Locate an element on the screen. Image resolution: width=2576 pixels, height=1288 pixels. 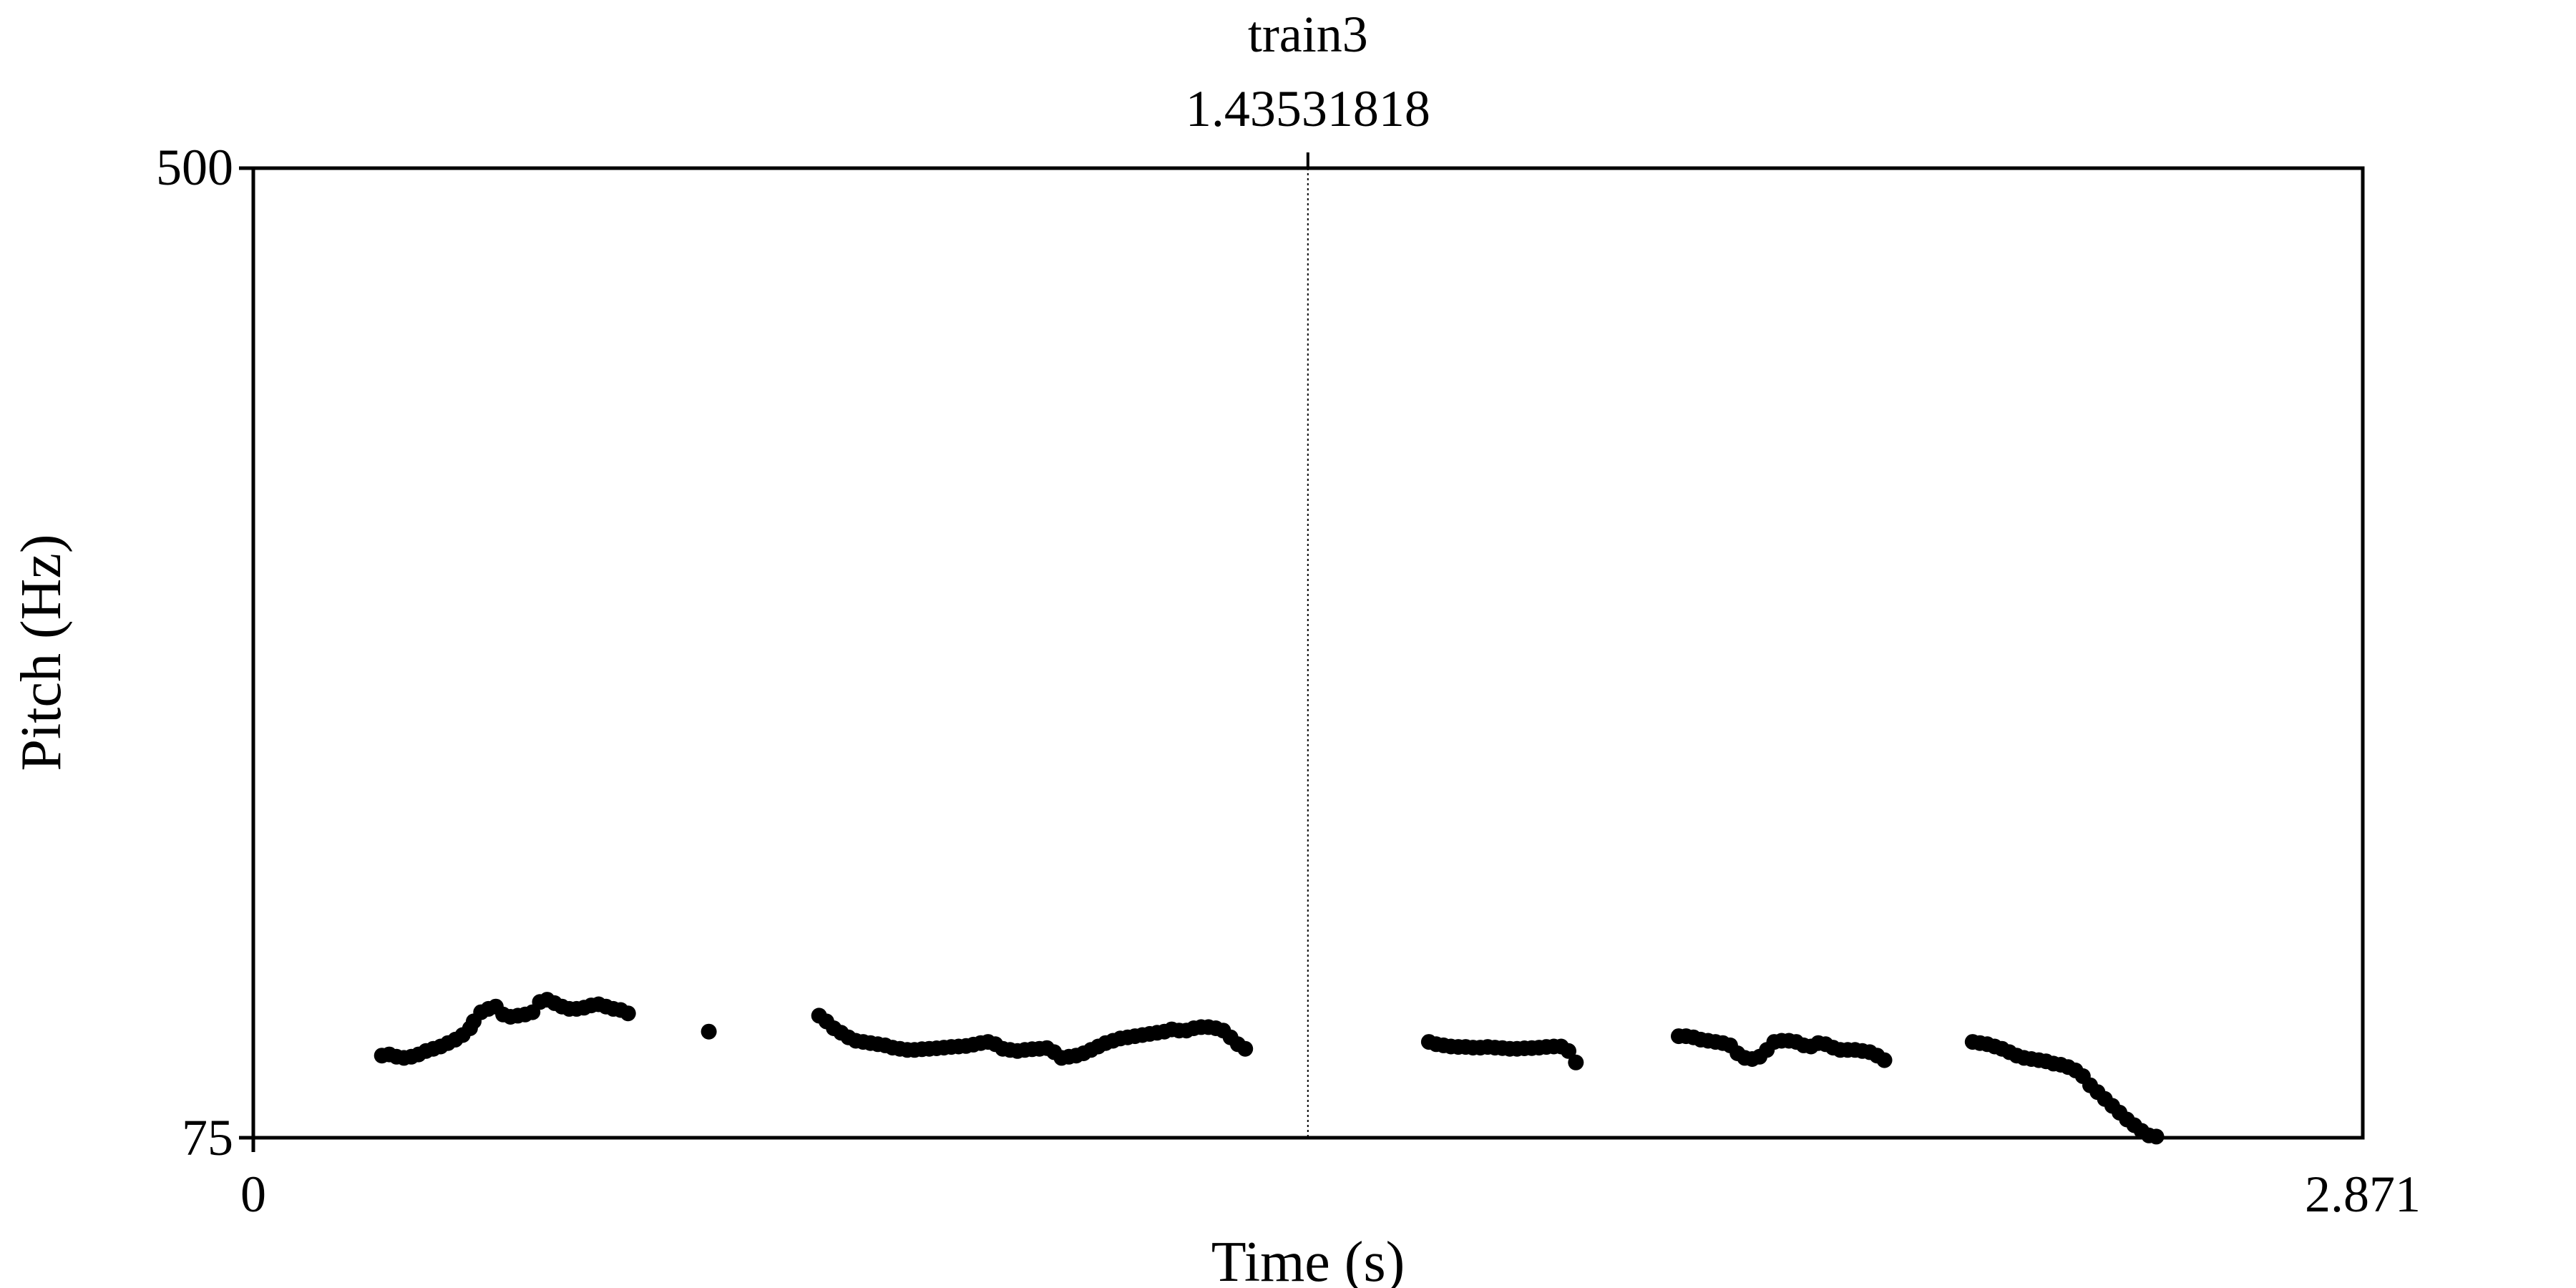
chart-title: train3 is located at coordinates (1308, 34).